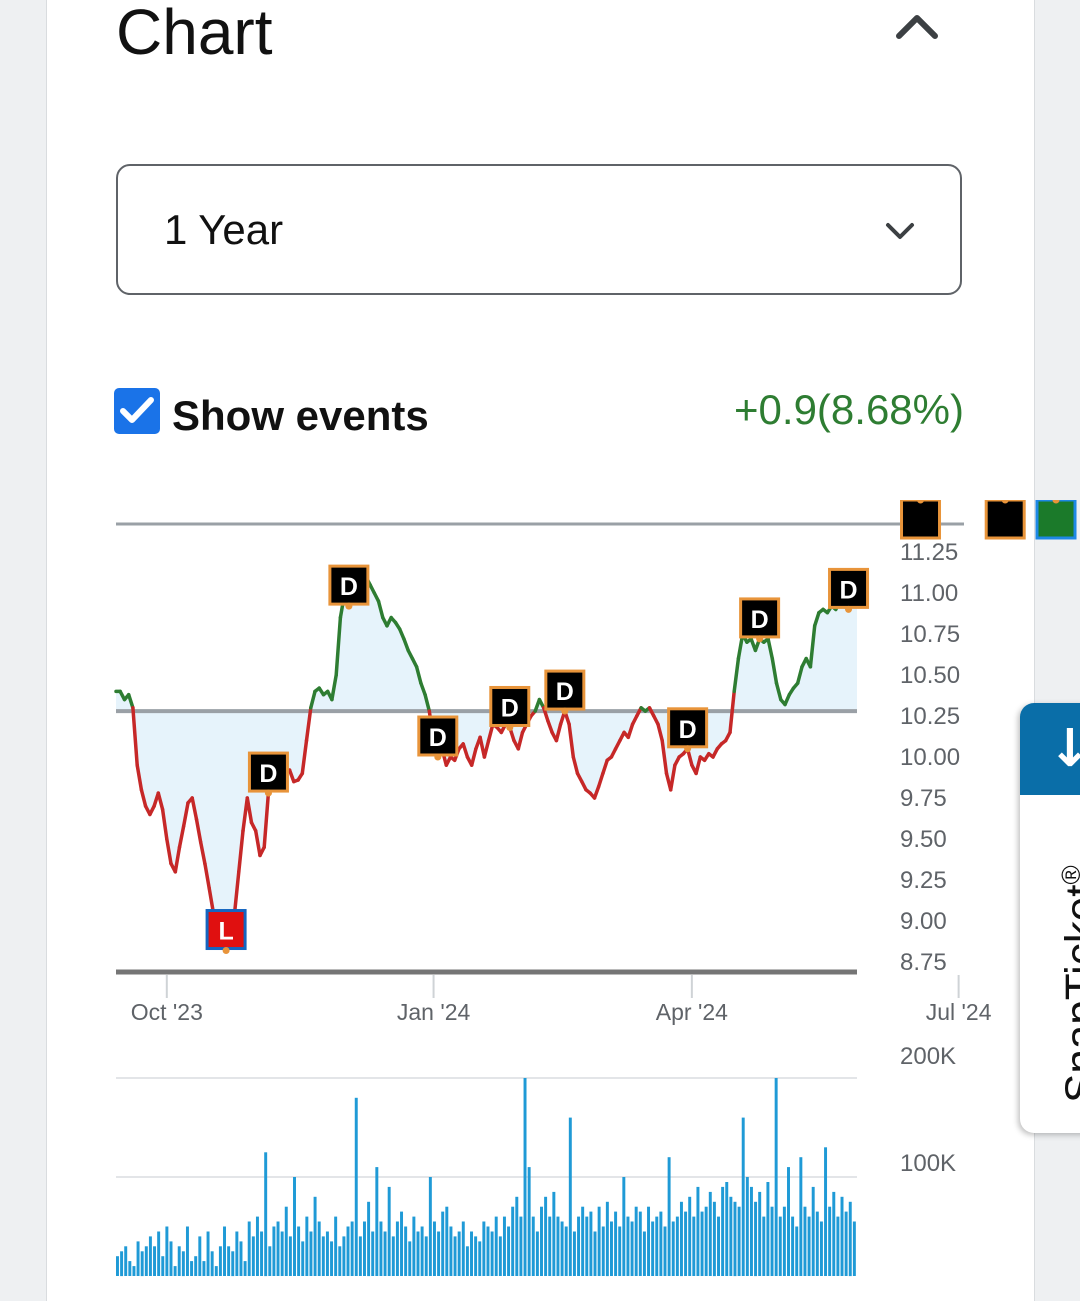 This screenshot has height=1301, width=1080. Describe the element at coordinates (760, 639) in the screenshot. I see `event-marker-dot` at that location.